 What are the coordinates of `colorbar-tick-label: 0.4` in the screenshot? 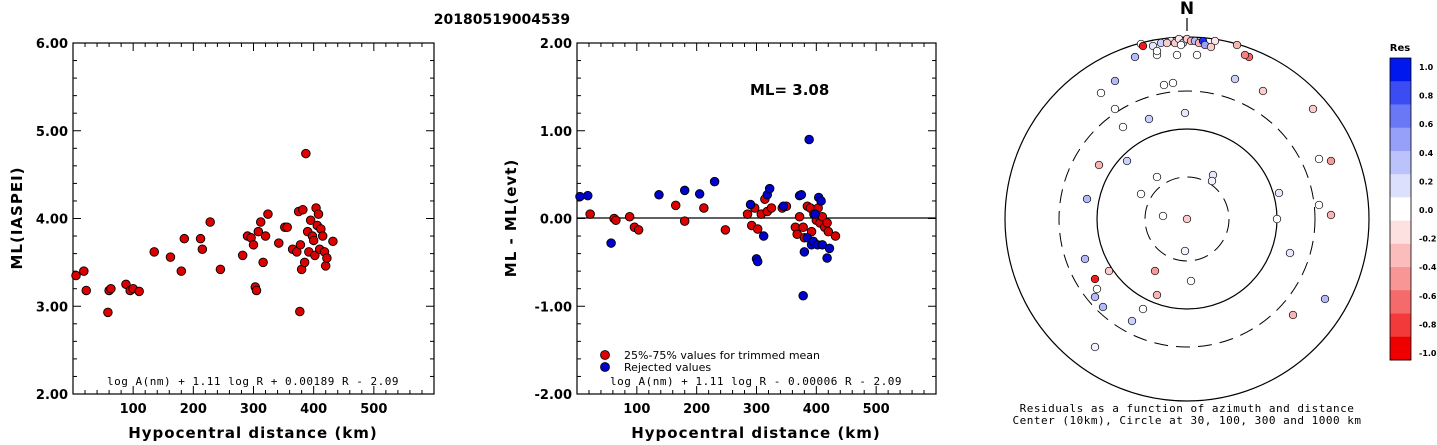 It's located at (1426, 153).